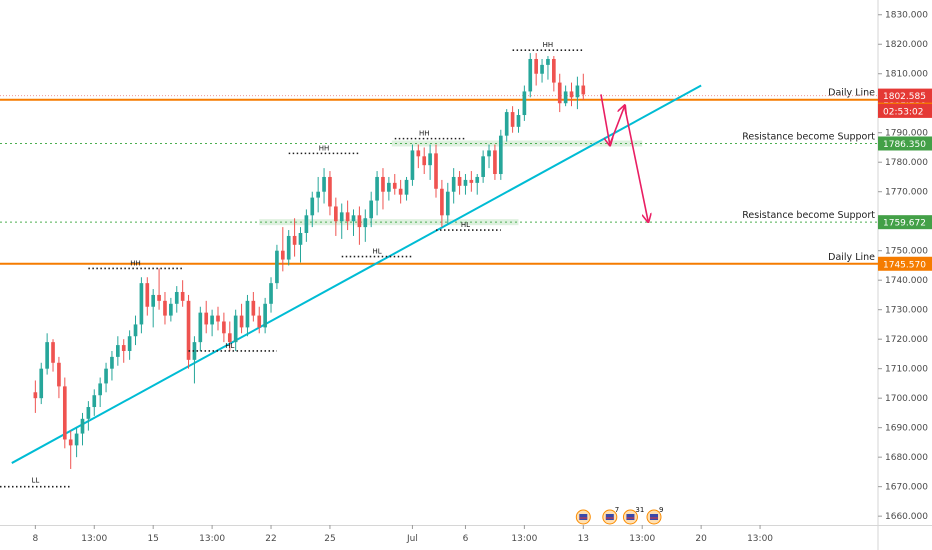  What do you see at coordinates (701, 539) in the screenshot?
I see `x-tick-label: 20` at bounding box center [701, 539].